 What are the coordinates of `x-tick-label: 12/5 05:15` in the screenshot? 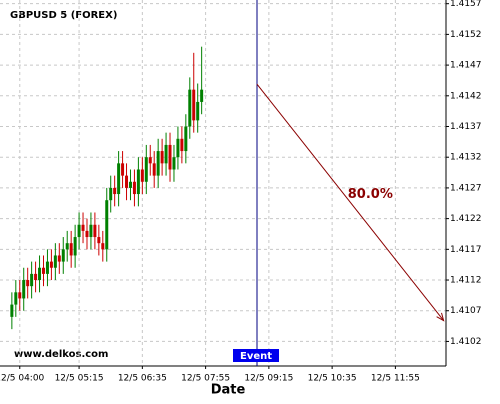 It's located at (79, 379).